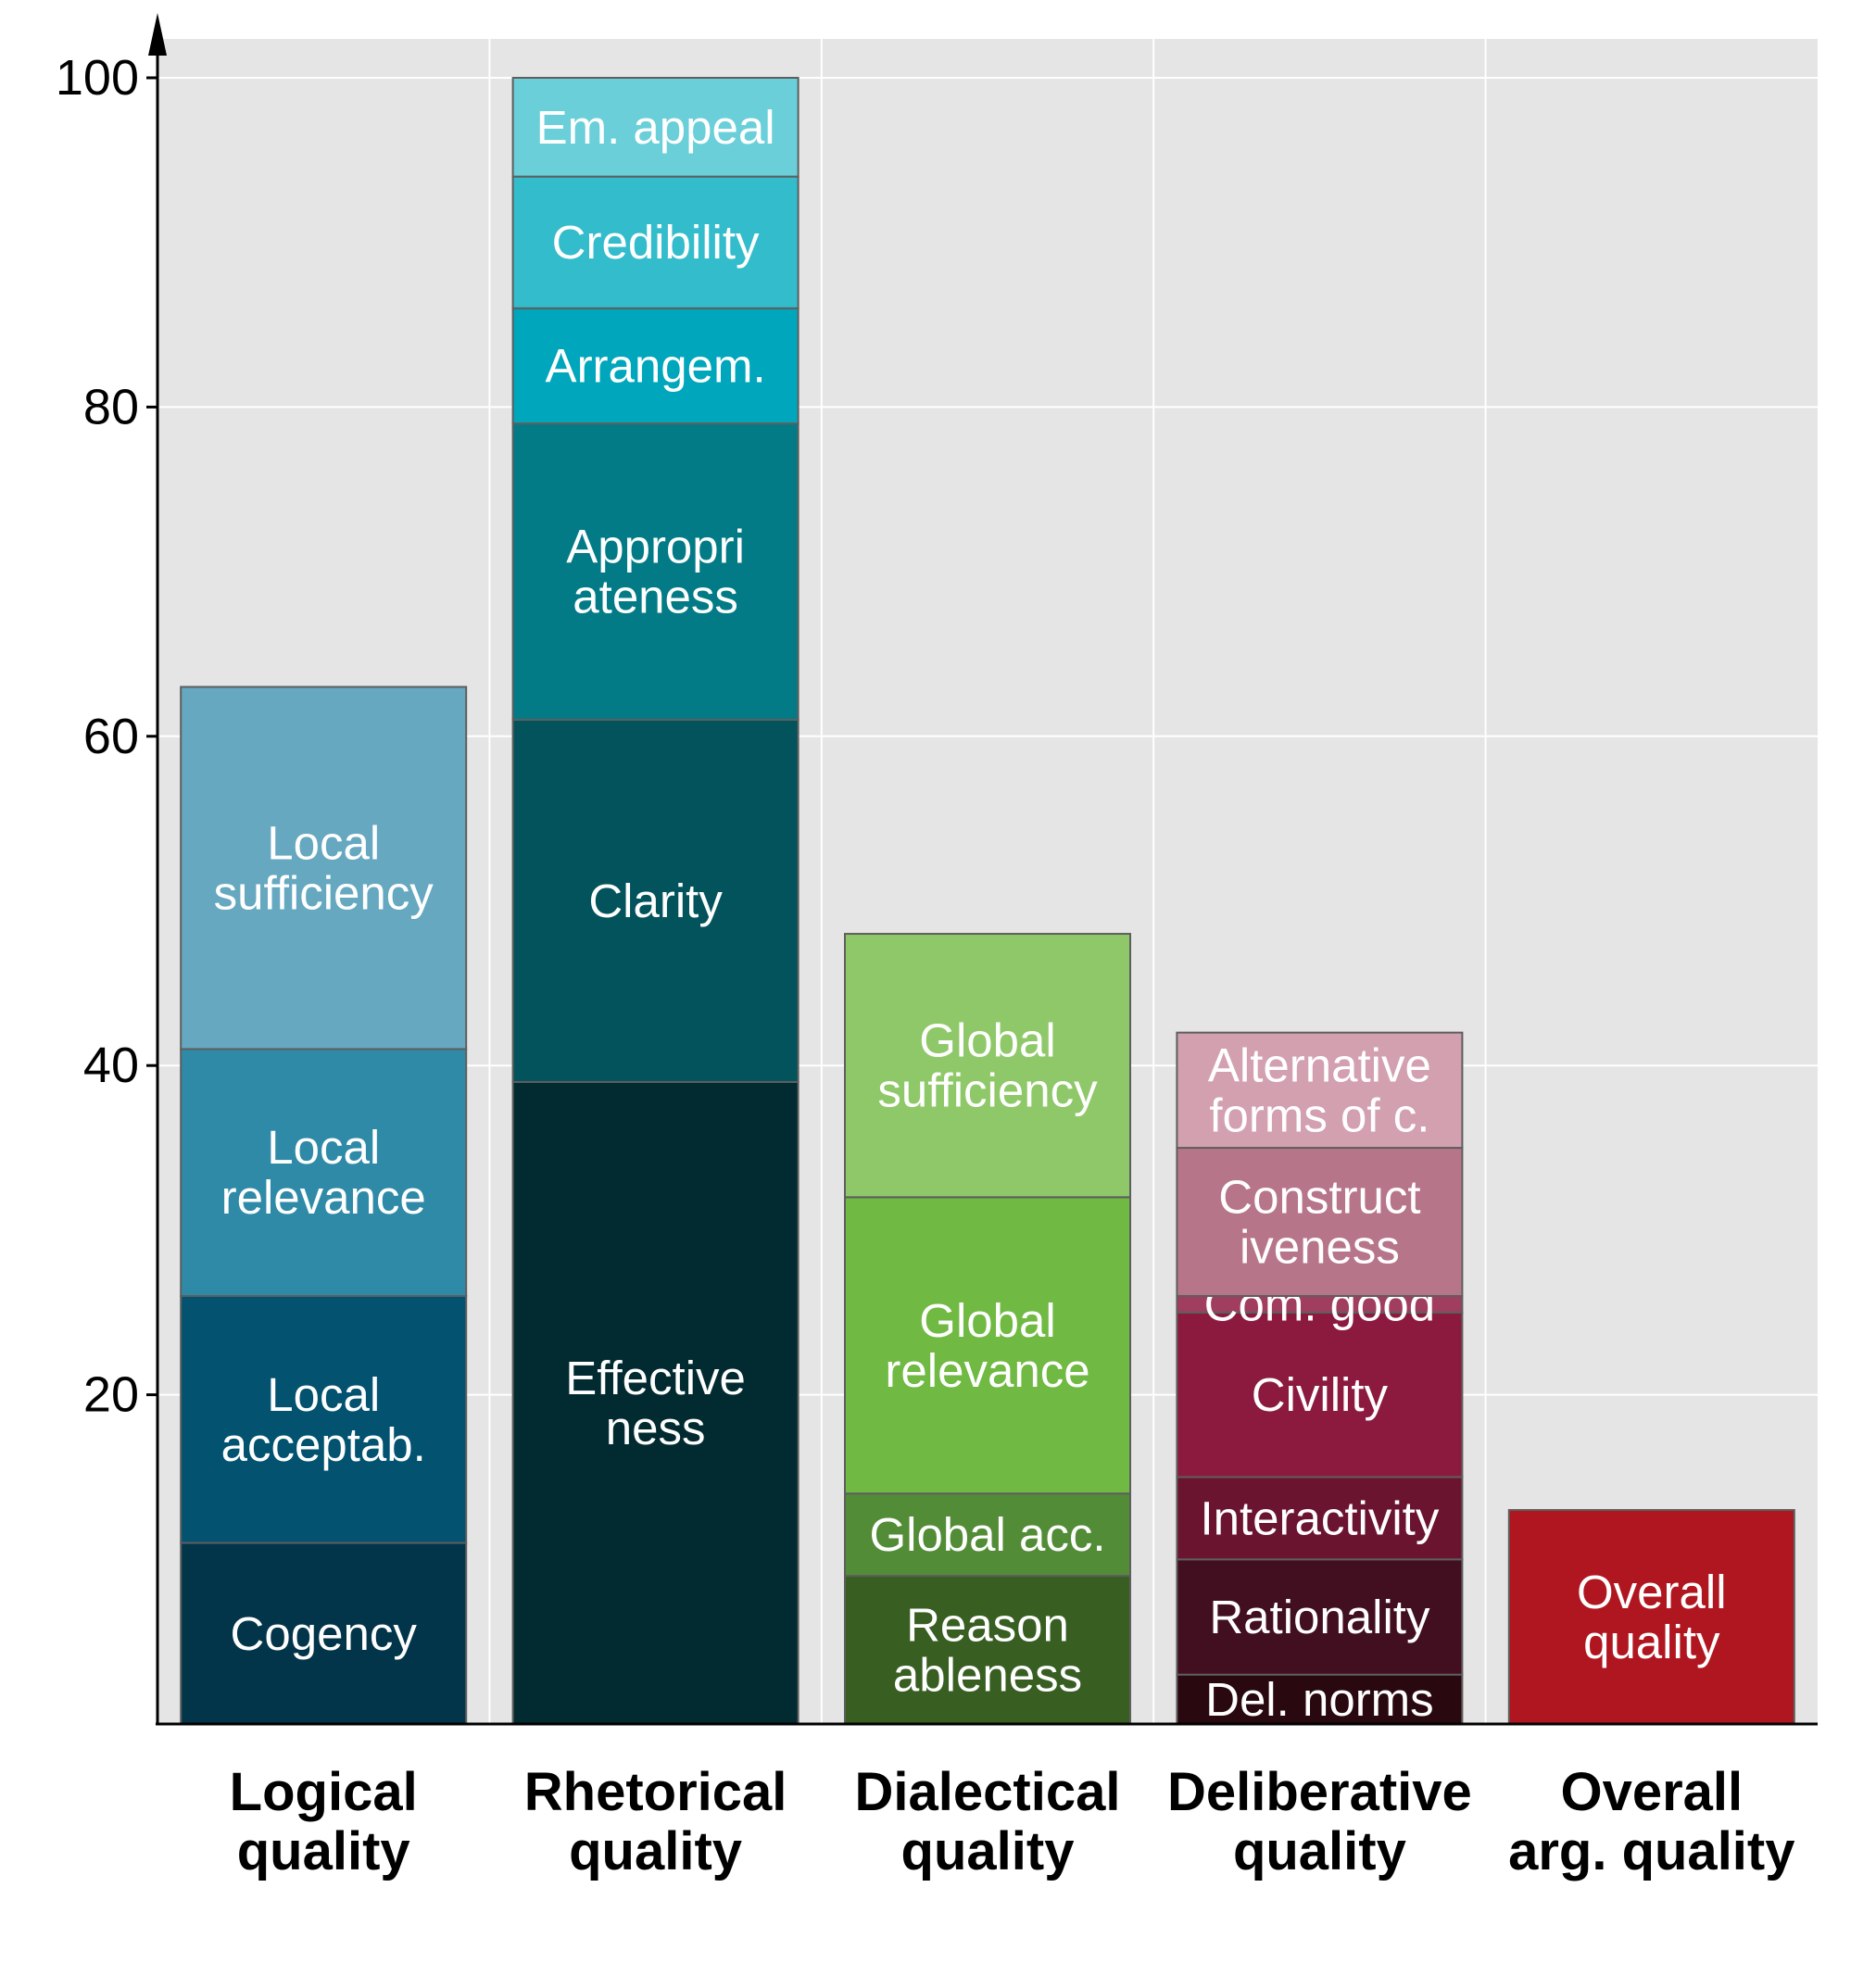  I want to click on y-ticks: 20 40 60 80 100, so click(106, 736).